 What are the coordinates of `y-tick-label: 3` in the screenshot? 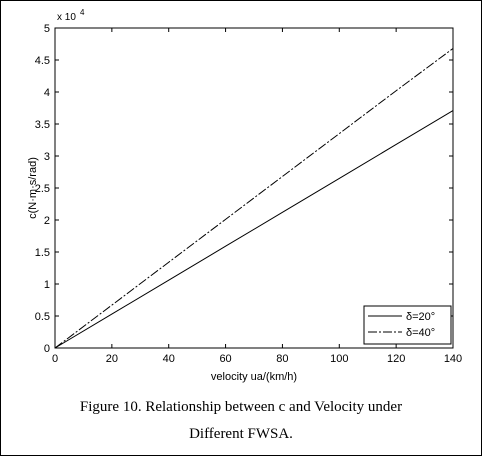 It's located at (47, 157).